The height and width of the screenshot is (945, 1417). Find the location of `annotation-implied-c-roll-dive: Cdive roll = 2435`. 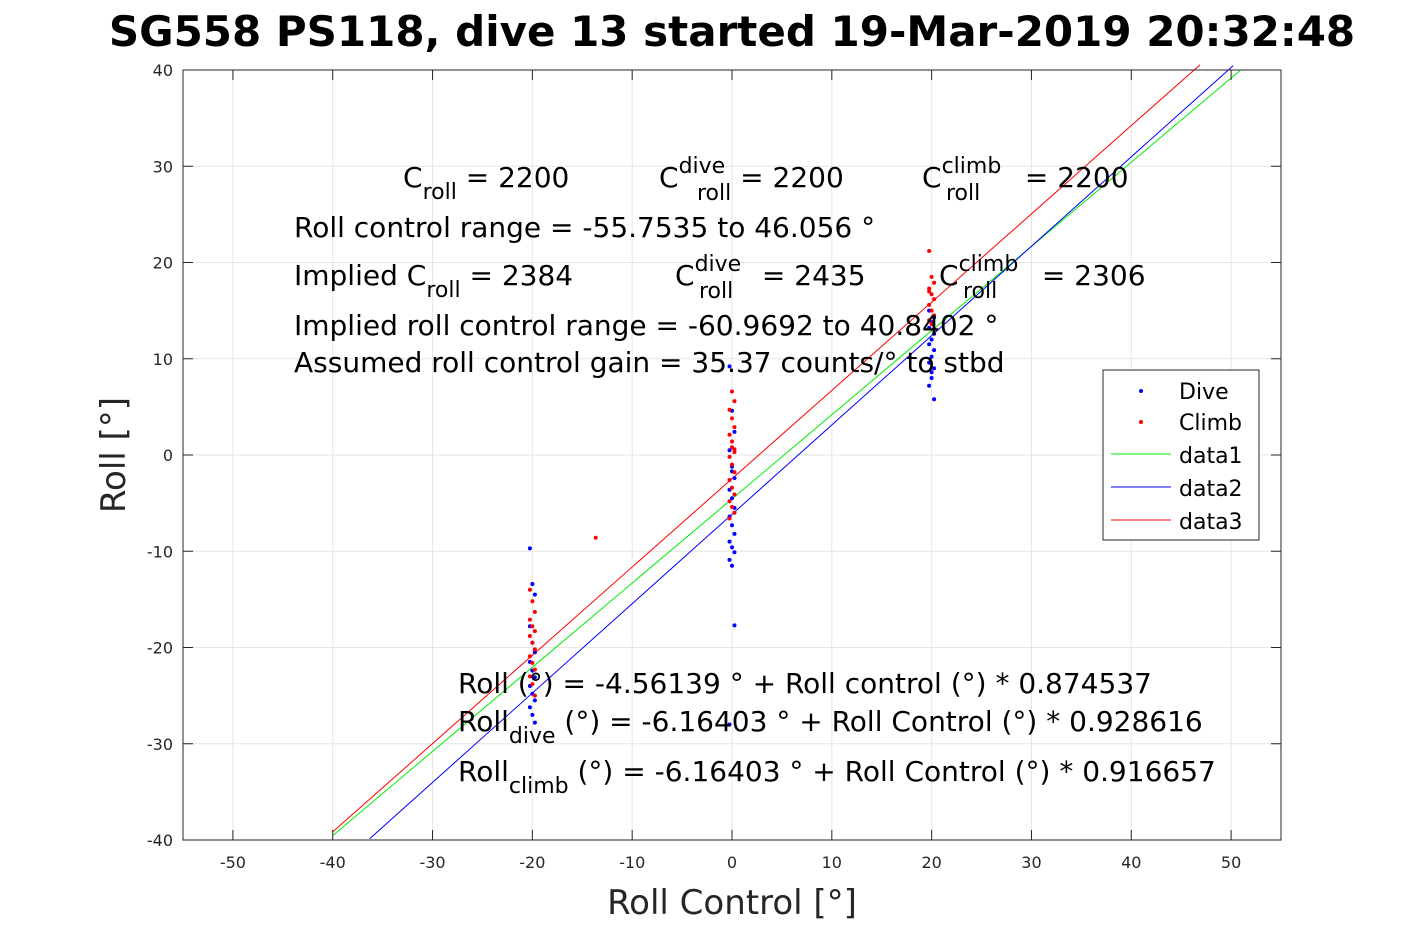

annotation-implied-c-roll-dive: Cdive roll = 2435 is located at coordinates (770, 278).